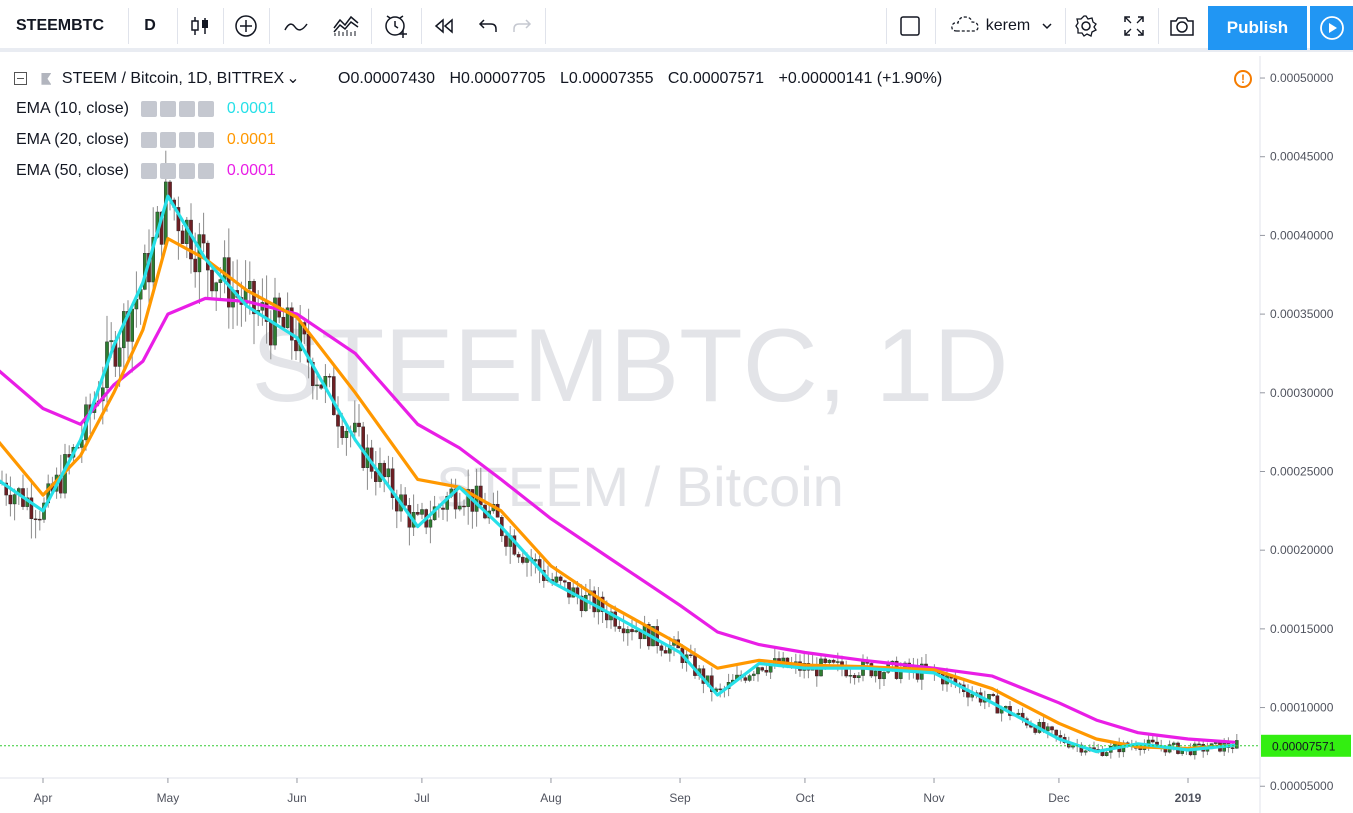 The width and height of the screenshot is (1353, 813). I want to click on x-tick-label: Jun, so click(296, 798).